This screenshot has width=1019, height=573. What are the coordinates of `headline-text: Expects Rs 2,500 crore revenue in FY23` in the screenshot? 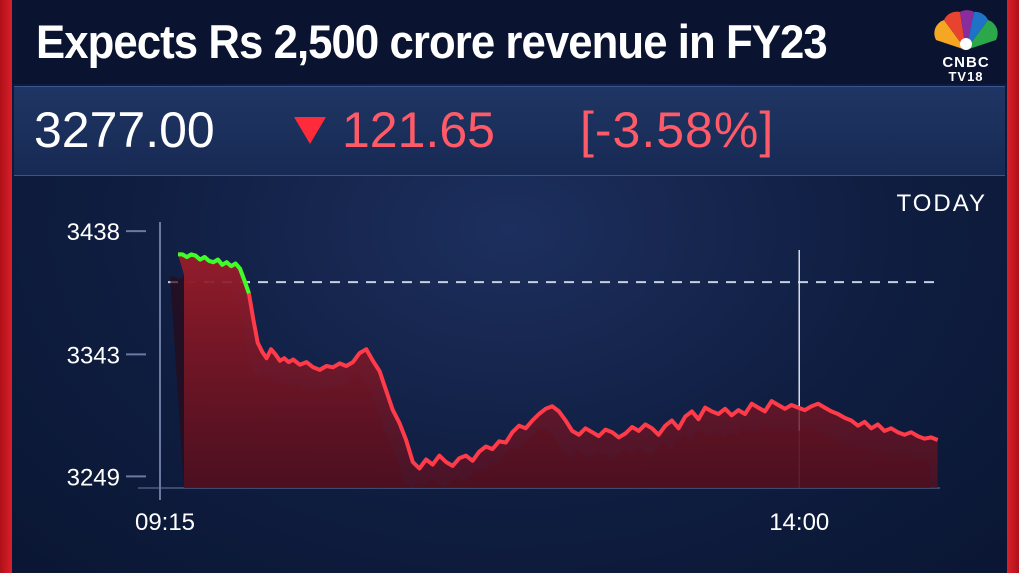 It's located at (432, 41).